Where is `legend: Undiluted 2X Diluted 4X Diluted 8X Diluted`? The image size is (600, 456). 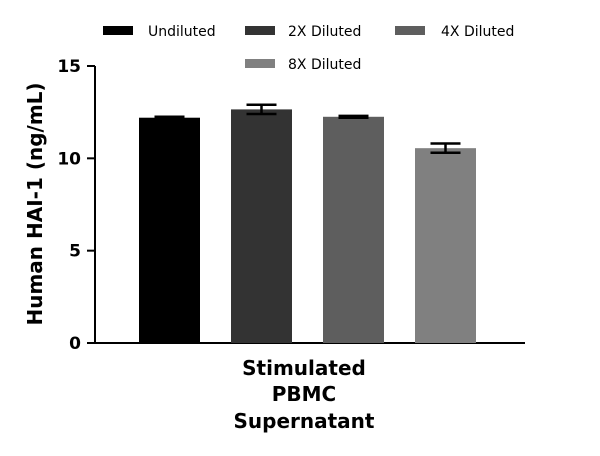
legend: Undiluted 2X Diluted 4X Diluted 8X Diluted is located at coordinates (308, 48).